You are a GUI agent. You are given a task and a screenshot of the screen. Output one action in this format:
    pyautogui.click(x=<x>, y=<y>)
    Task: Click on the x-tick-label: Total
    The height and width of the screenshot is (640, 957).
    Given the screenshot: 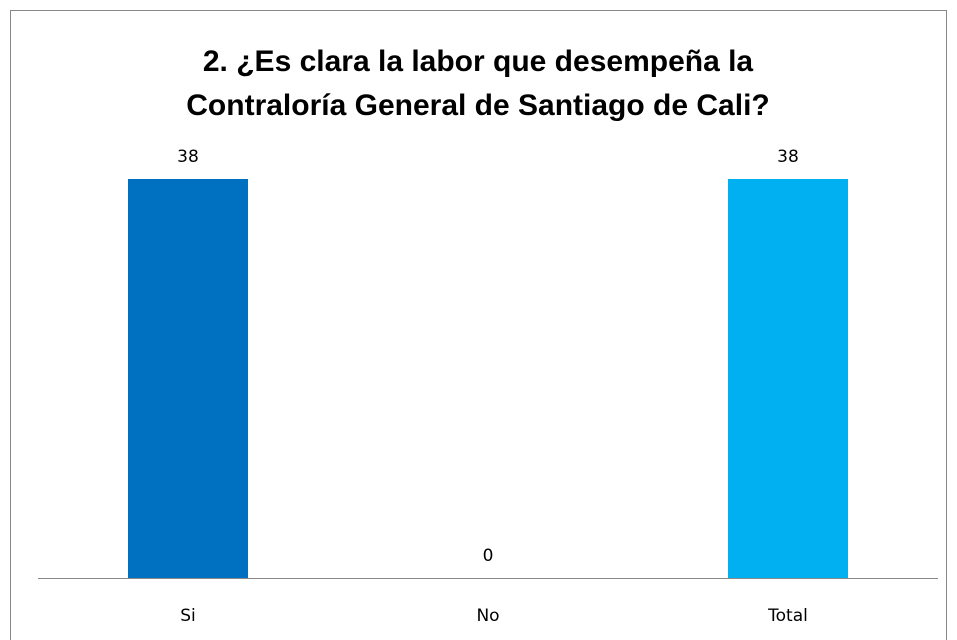 What is the action you would take?
    pyautogui.click(x=787, y=616)
    